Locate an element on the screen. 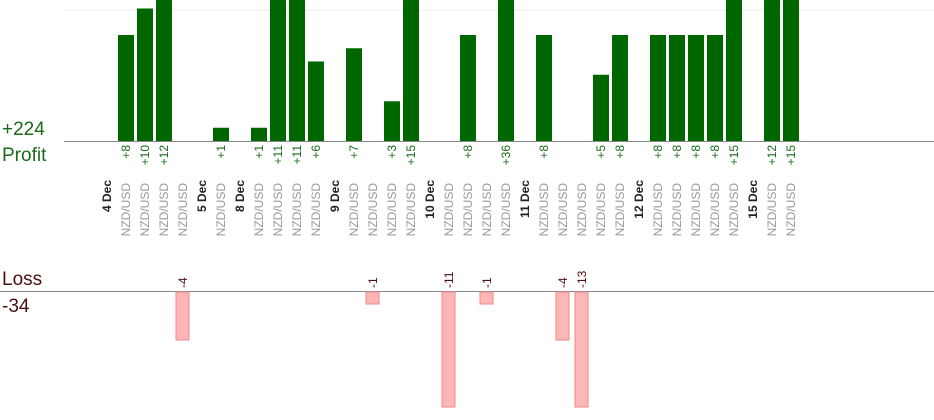 The image size is (934, 420). profit-total: +224 is located at coordinates (23, 129).